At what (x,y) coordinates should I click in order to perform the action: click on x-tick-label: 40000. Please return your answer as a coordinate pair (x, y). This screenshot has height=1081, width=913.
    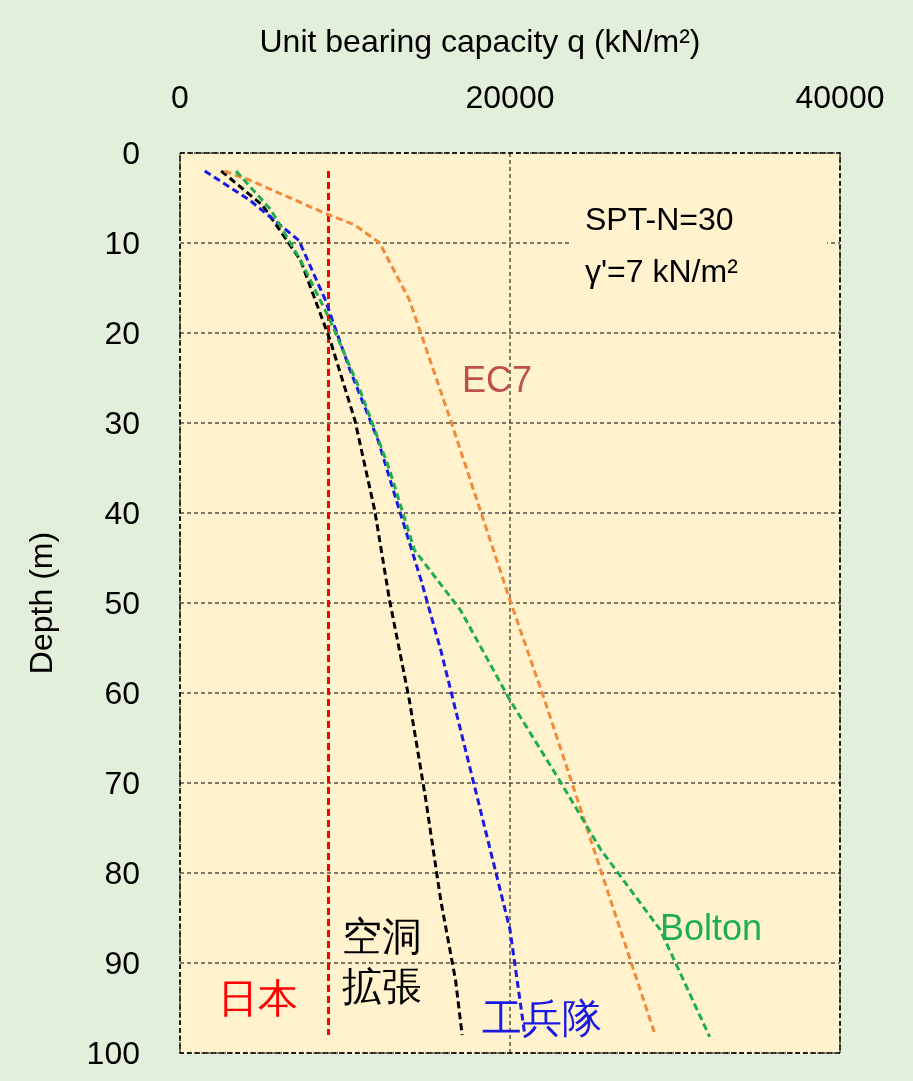
    Looking at the image, I should click on (840, 97).